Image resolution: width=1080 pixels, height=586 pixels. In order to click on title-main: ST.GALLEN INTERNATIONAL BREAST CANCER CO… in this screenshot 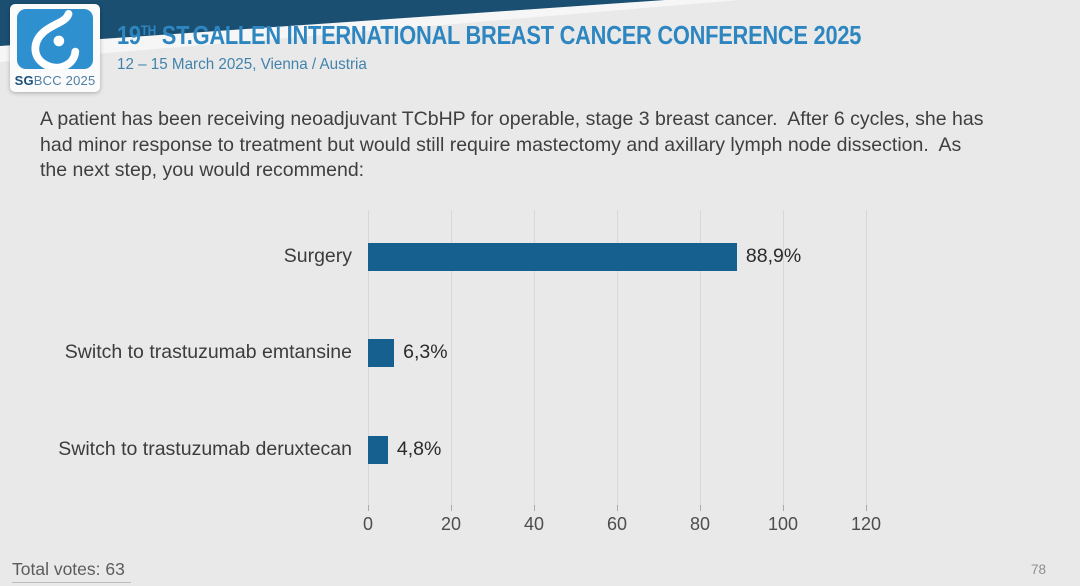, I will do `click(508, 35)`.